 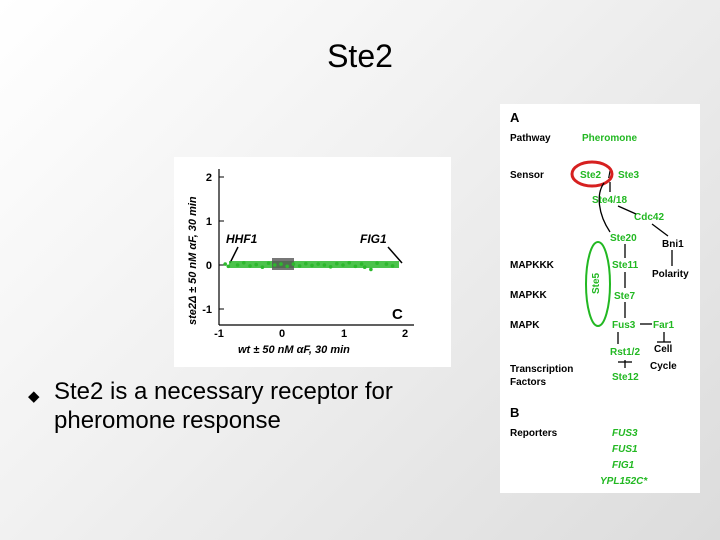 What do you see at coordinates (624, 481) in the screenshot?
I see `reporter-ypl152c: YPL152C*` at bounding box center [624, 481].